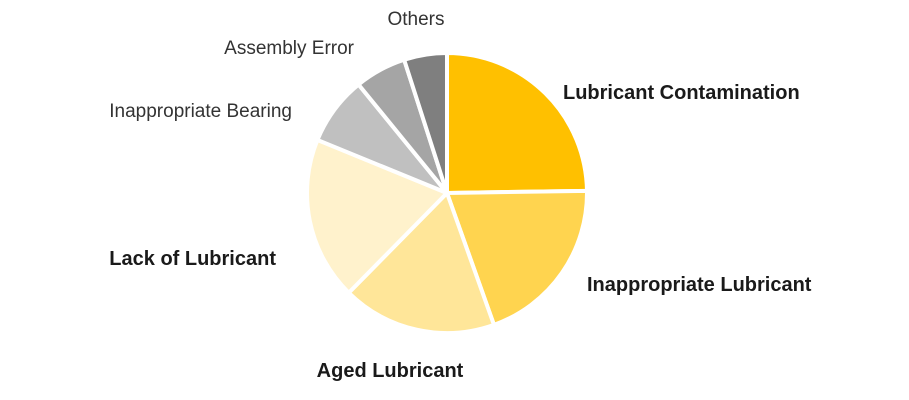  I want to click on pie-label-lack-of-lubricant: Lack of Lubricant, so click(192, 259).